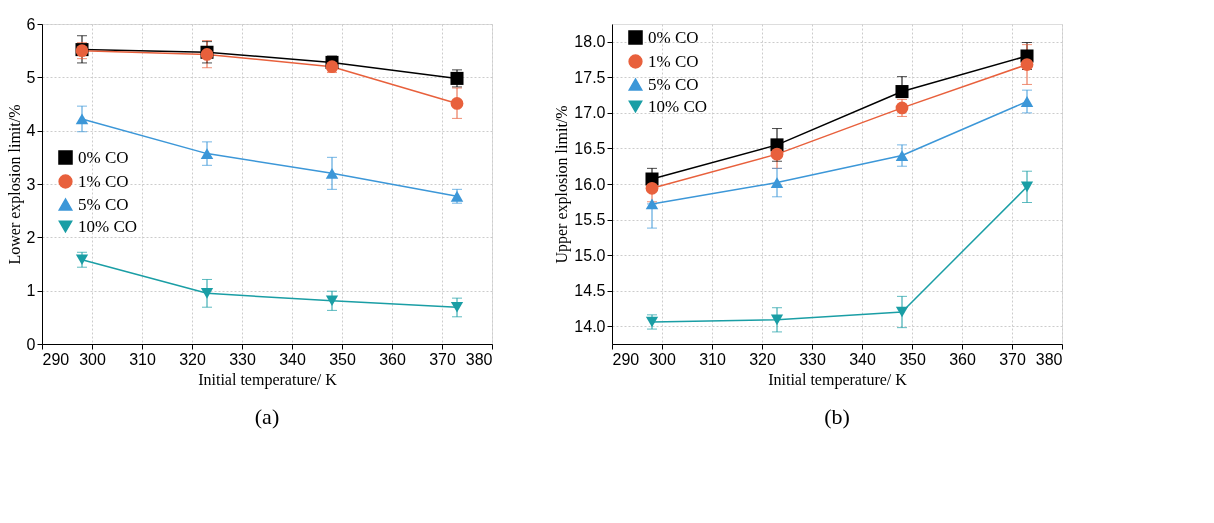  What do you see at coordinates (590, 148) in the screenshot?
I see `y-tick-label: 16.5` at bounding box center [590, 148].